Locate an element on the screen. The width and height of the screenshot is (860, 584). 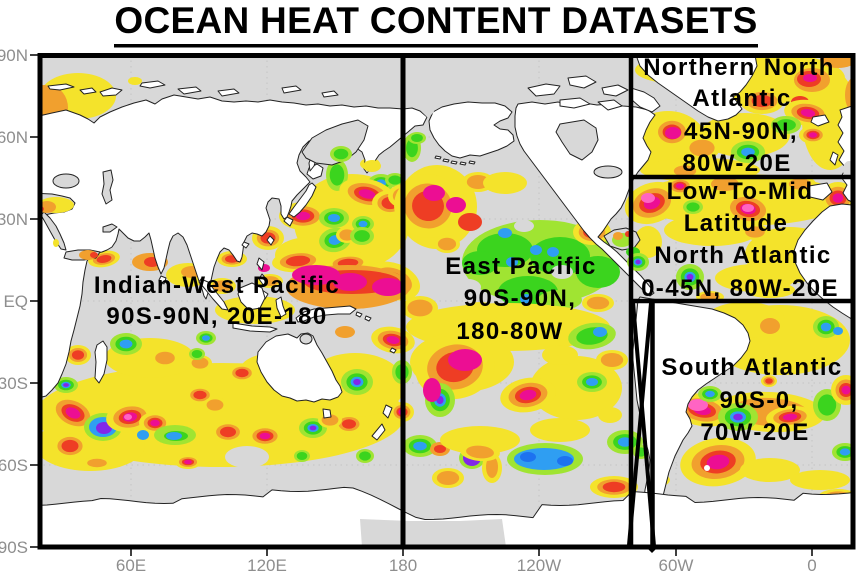
svg-text: 0 is located at coordinates (811, 565).